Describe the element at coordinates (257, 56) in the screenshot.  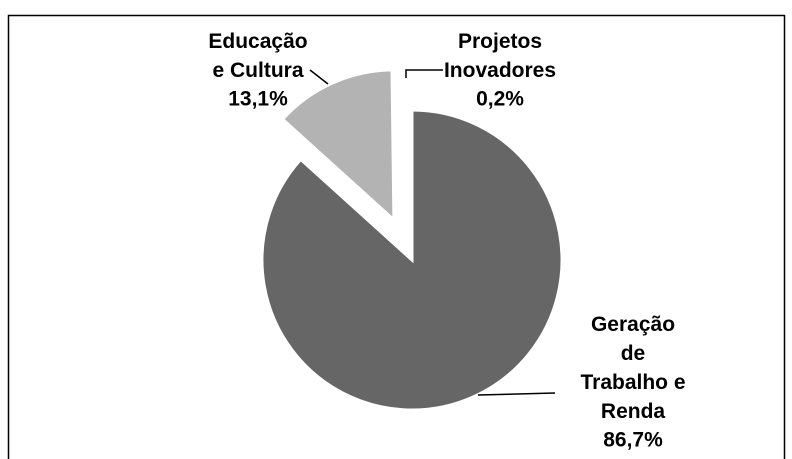
I see `slice-label: Educação e Cultura` at that location.